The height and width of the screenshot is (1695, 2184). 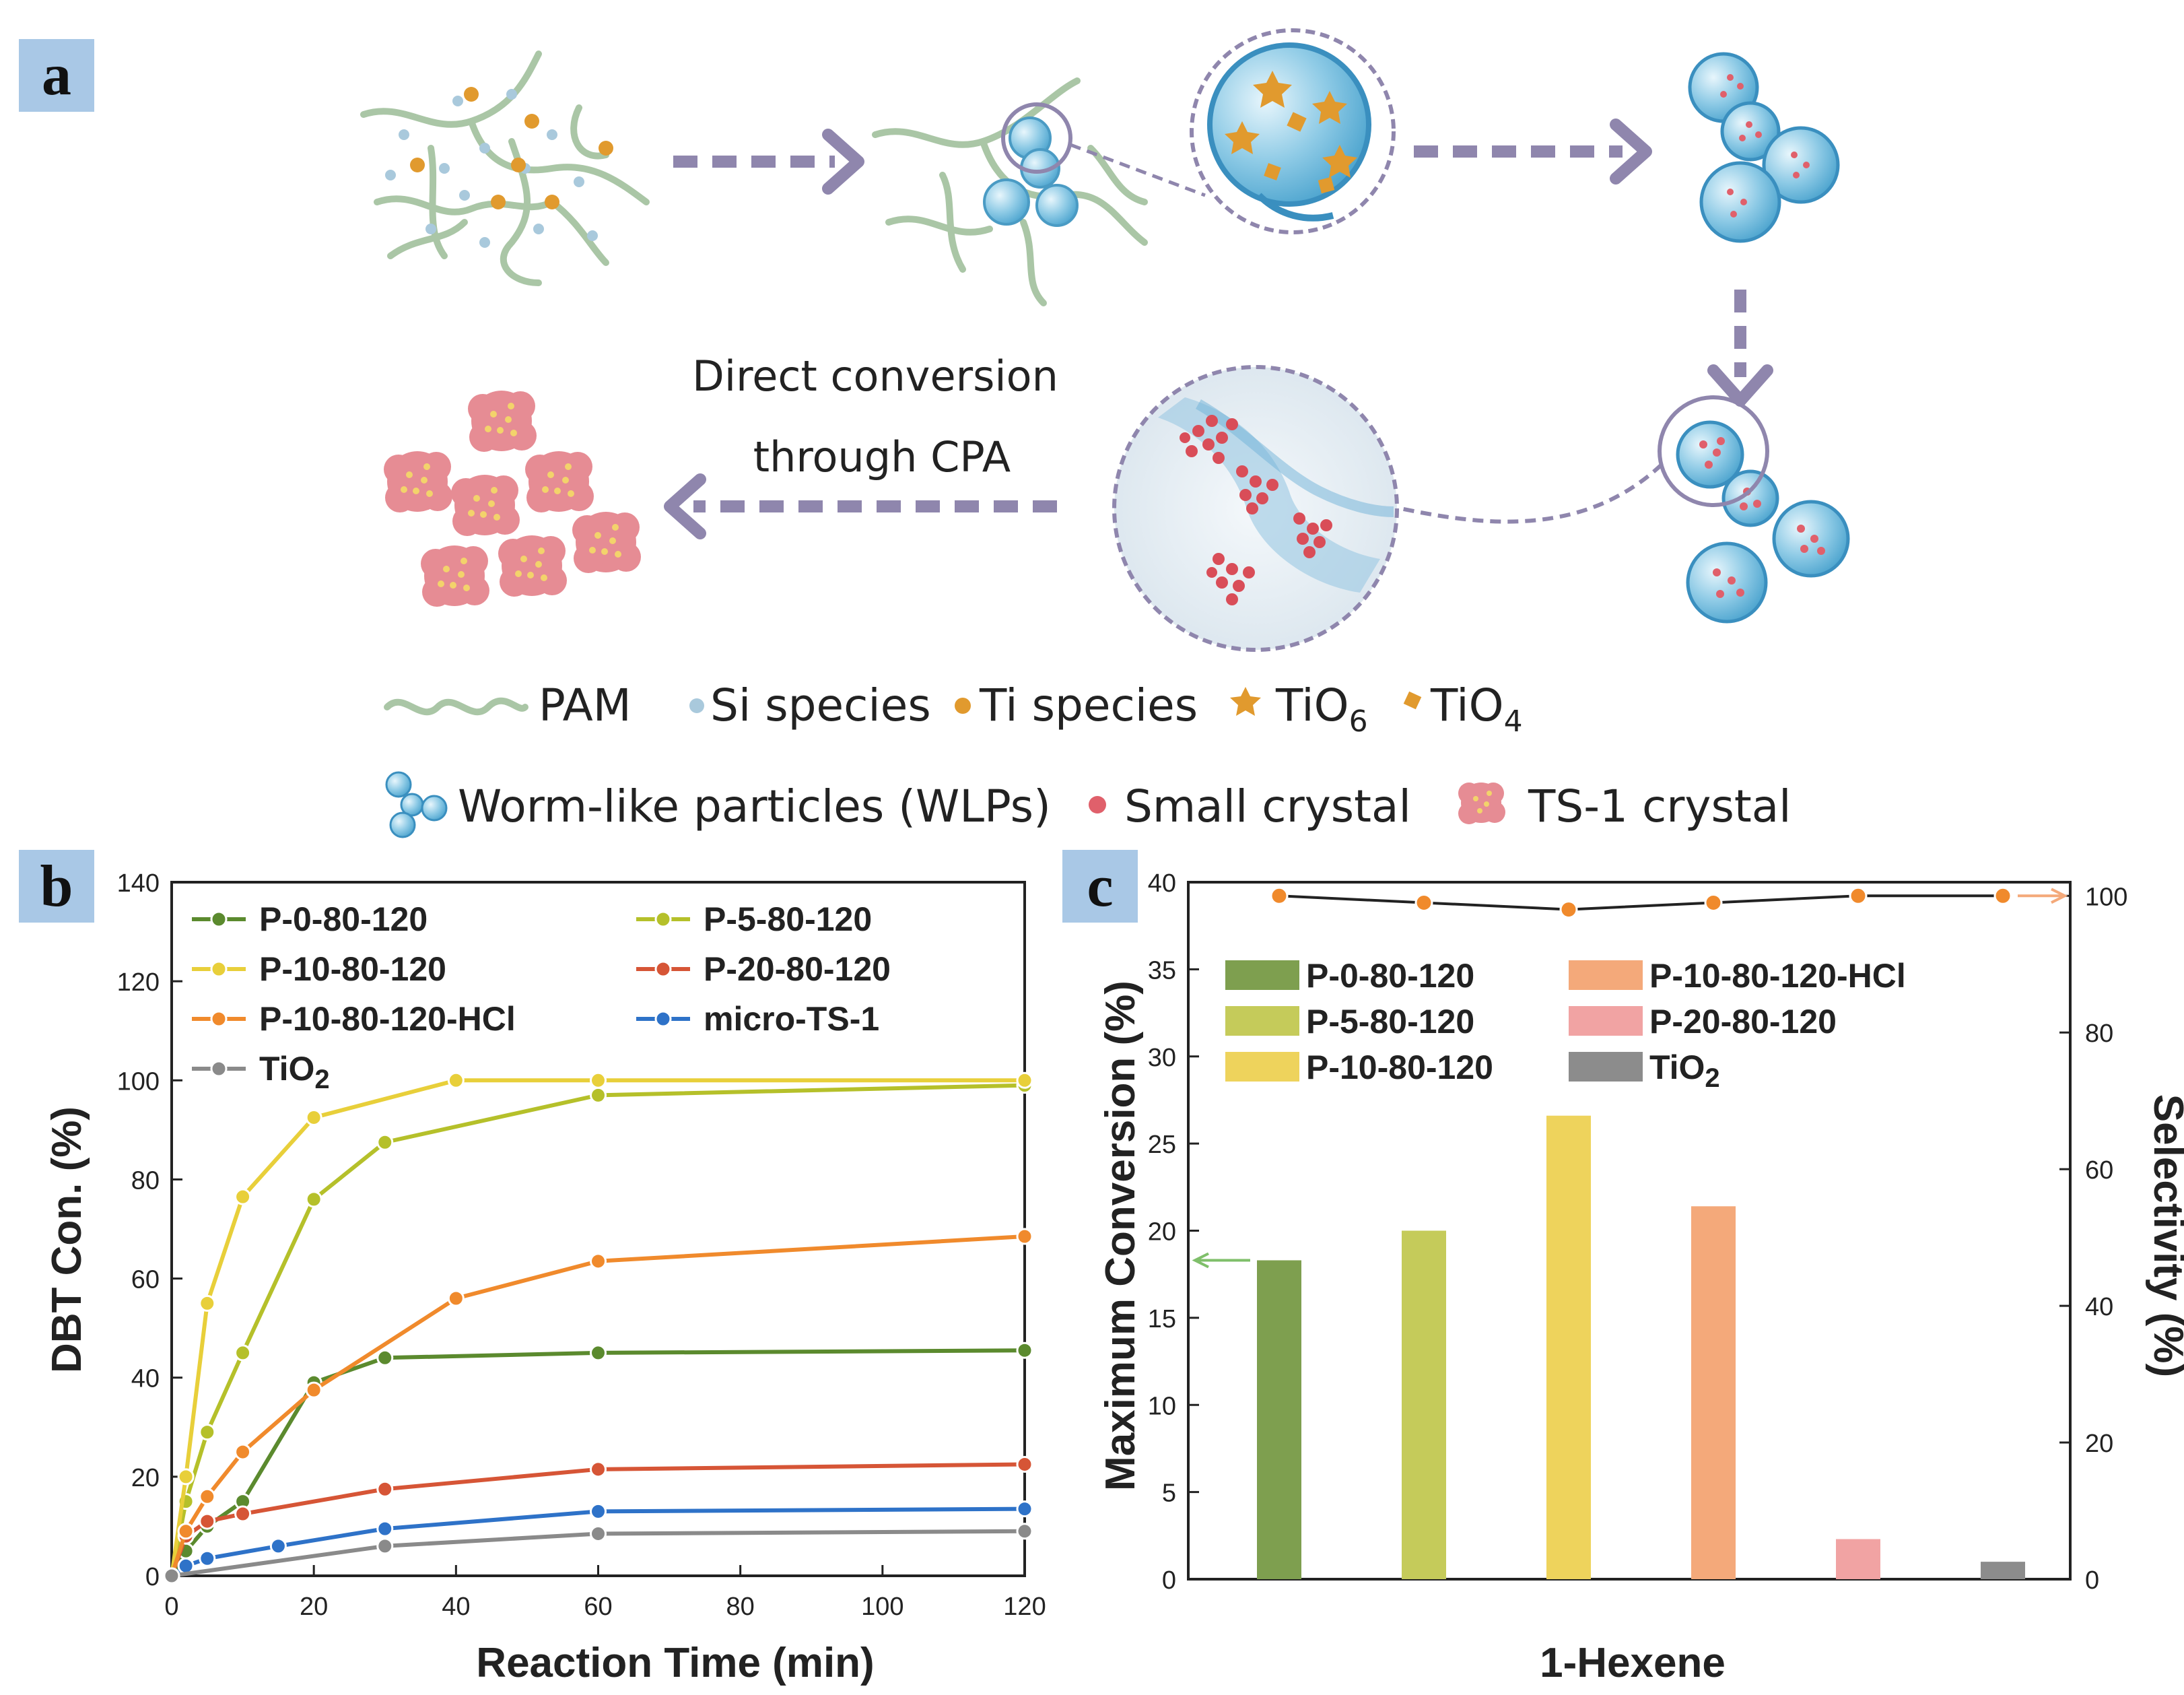 What do you see at coordinates (1399, 1067) in the screenshot?
I see `legend-label: P-10-80-120` at bounding box center [1399, 1067].